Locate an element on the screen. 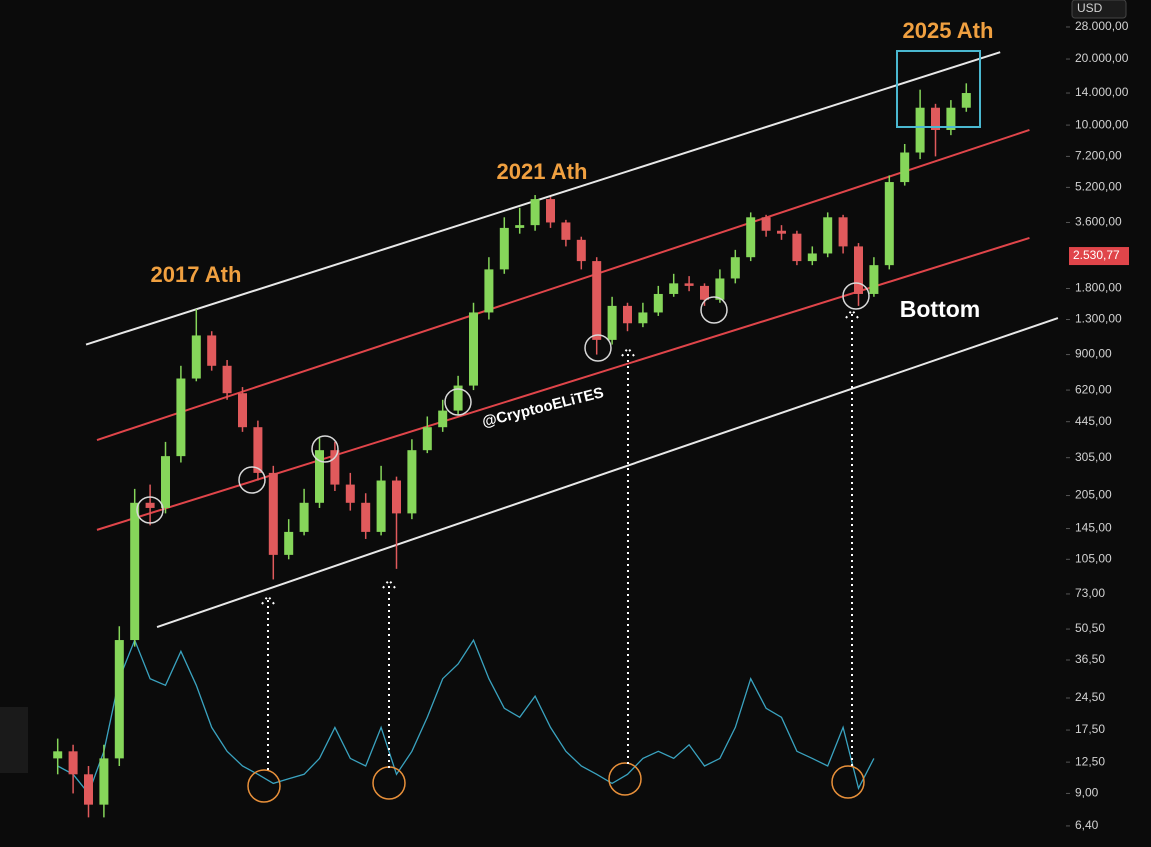 The image size is (1151, 847). highlight-box is located at coordinates (938, 89).